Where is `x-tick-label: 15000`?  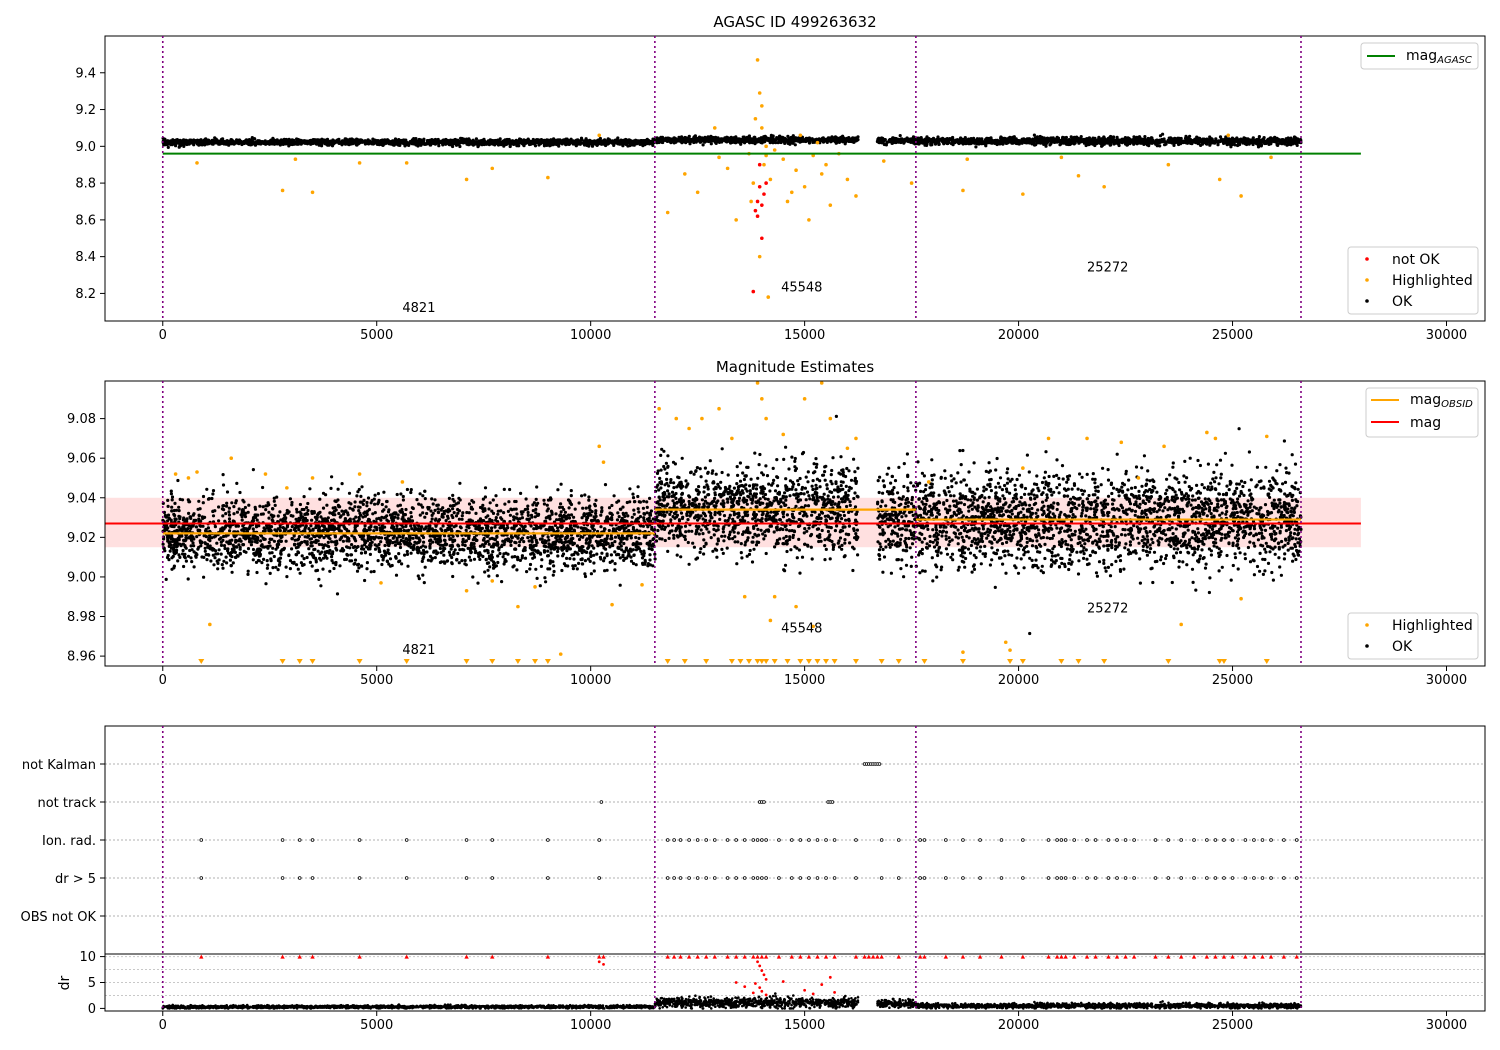 x-tick-label: 15000 is located at coordinates (804, 335).